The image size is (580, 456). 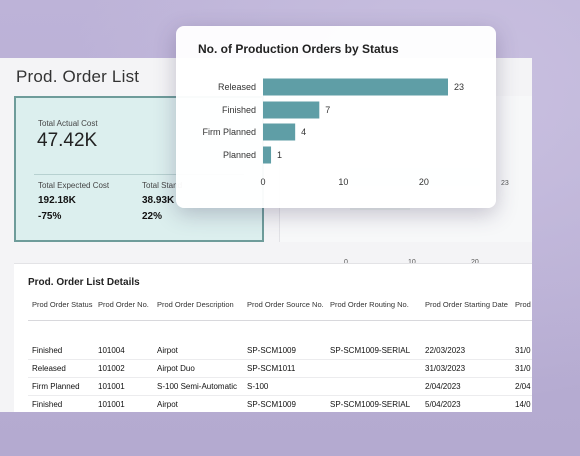 What do you see at coordinates (50, 216) in the screenshot?
I see `total-expected-cost-delta: -75%` at bounding box center [50, 216].